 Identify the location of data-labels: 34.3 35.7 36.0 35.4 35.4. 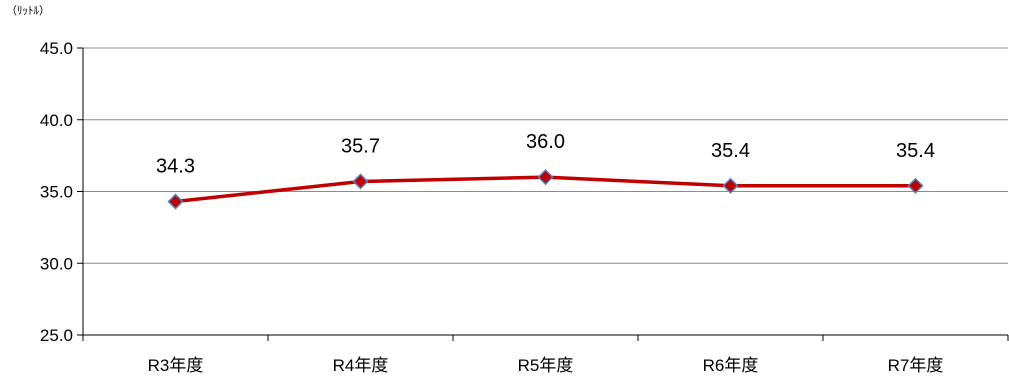
(545, 154).